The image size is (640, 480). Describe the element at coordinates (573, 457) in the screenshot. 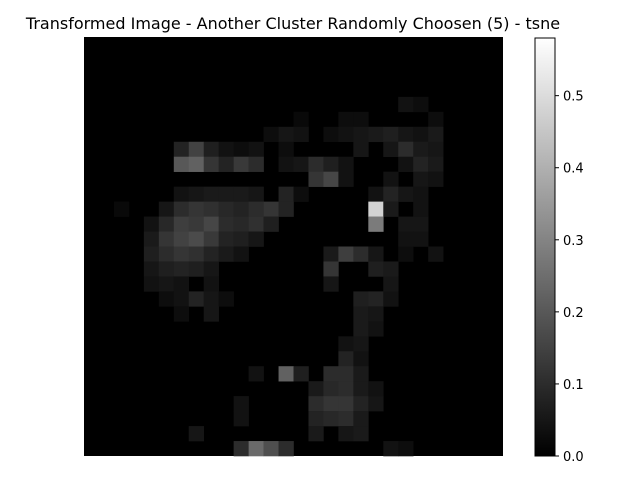

I see `colorbar-tick-label: 0.0` at that location.